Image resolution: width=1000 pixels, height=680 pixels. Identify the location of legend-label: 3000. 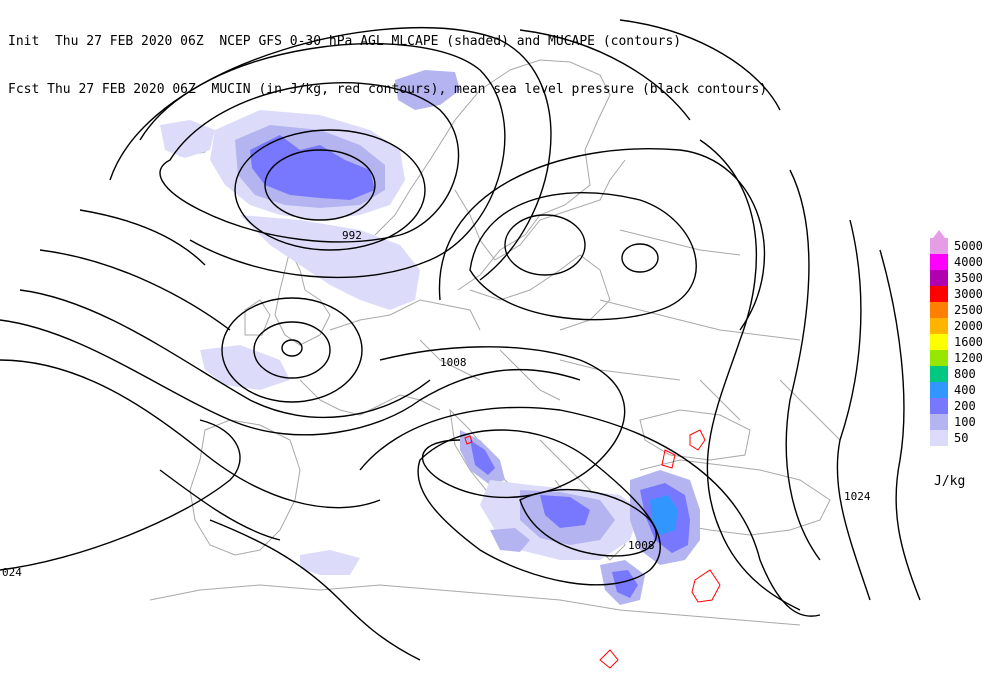
(968, 294).